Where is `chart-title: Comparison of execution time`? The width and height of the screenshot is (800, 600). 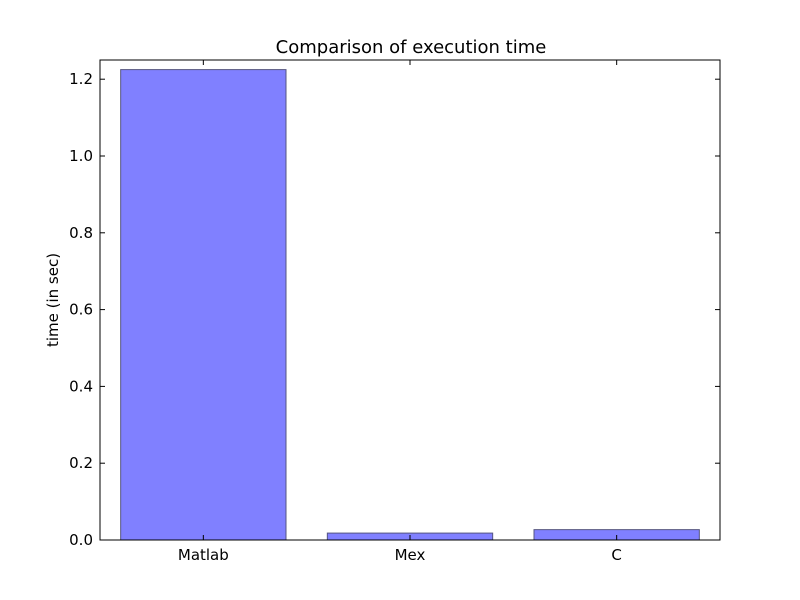
chart-title: Comparison of execution time is located at coordinates (411, 47).